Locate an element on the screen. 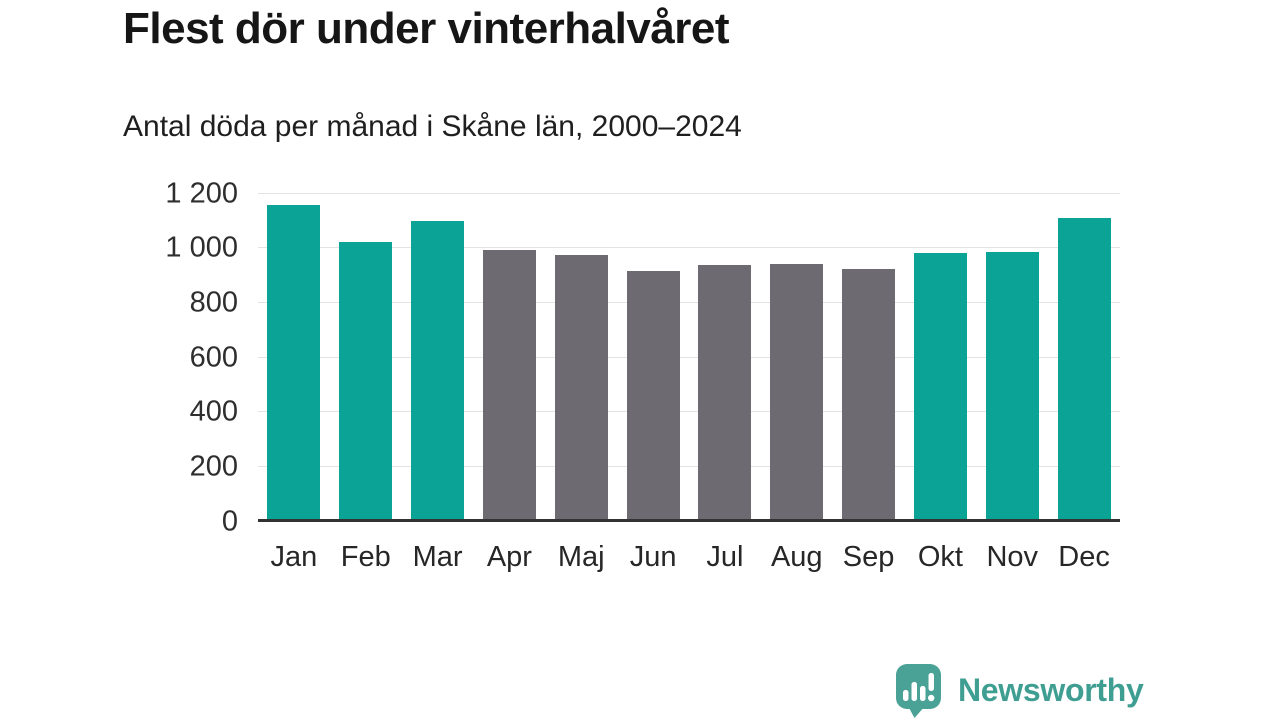 This screenshot has height=720, width=1280. bar-nov is located at coordinates (1012, 386).